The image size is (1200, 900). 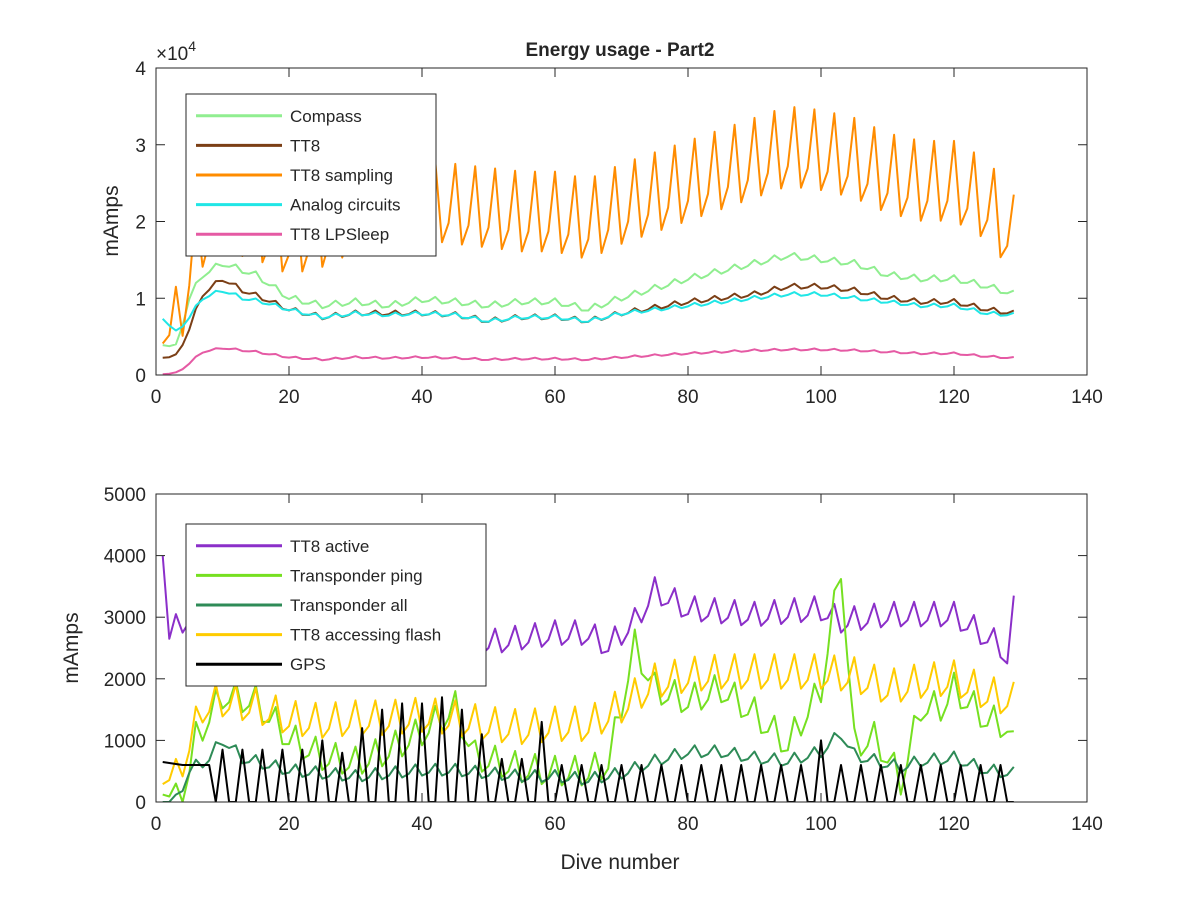 What do you see at coordinates (140, 69) in the screenshot?
I see `y-tick-label: 4` at bounding box center [140, 69].